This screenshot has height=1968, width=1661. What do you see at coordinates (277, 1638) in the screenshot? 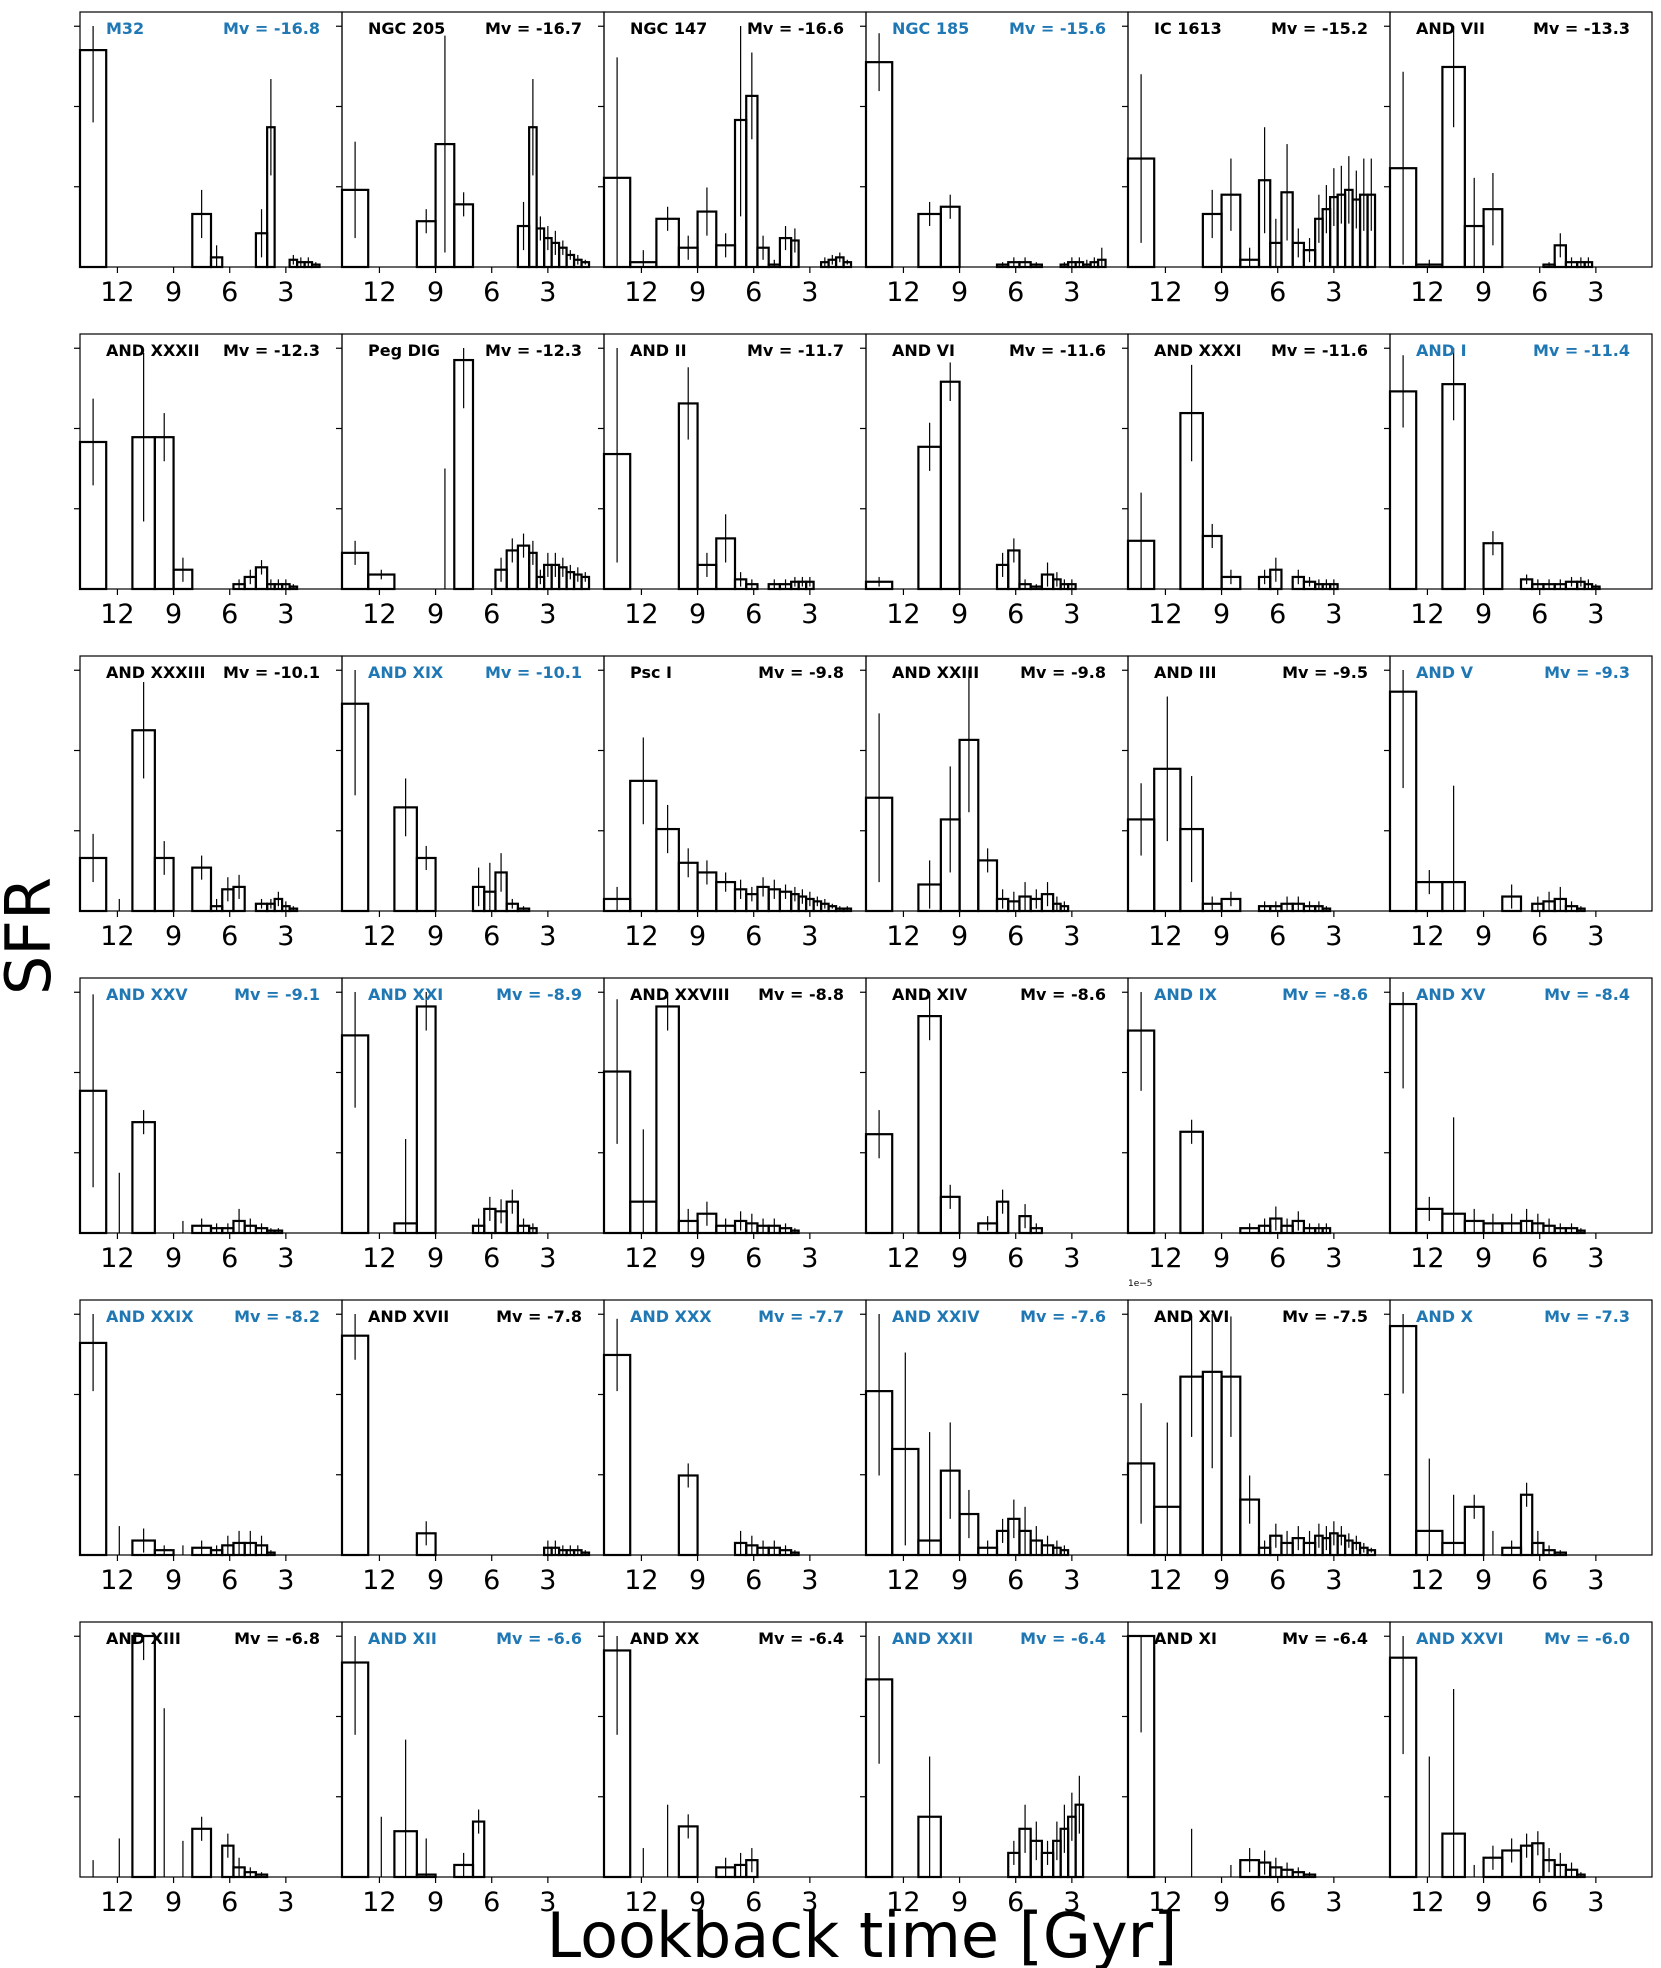
I see `panel-magnitude: Mv = -6.8` at bounding box center [277, 1638].